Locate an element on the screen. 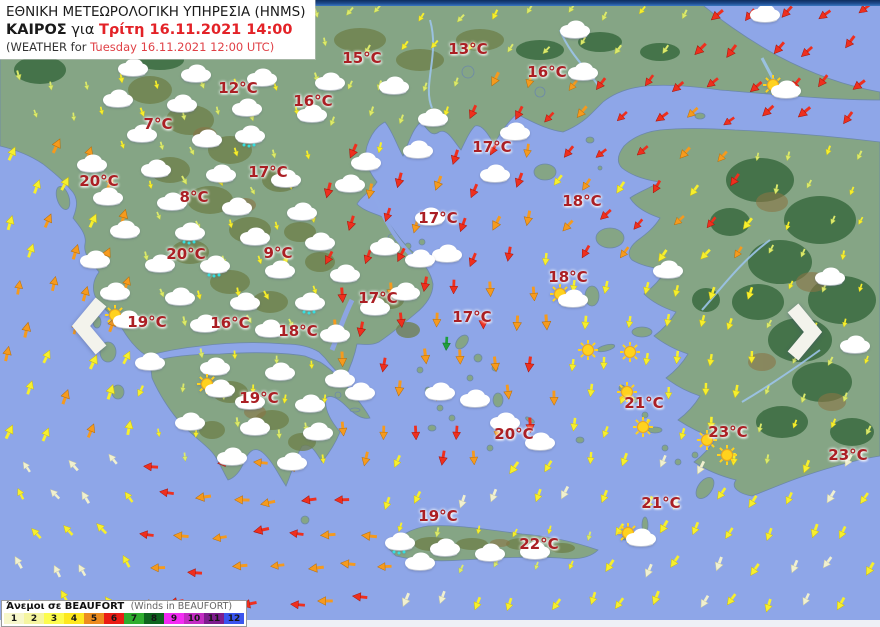  legend-title: Άνεμοι σε BEAUFORT (Winds in BEAUFORT) is located at coordinates (124, 607).